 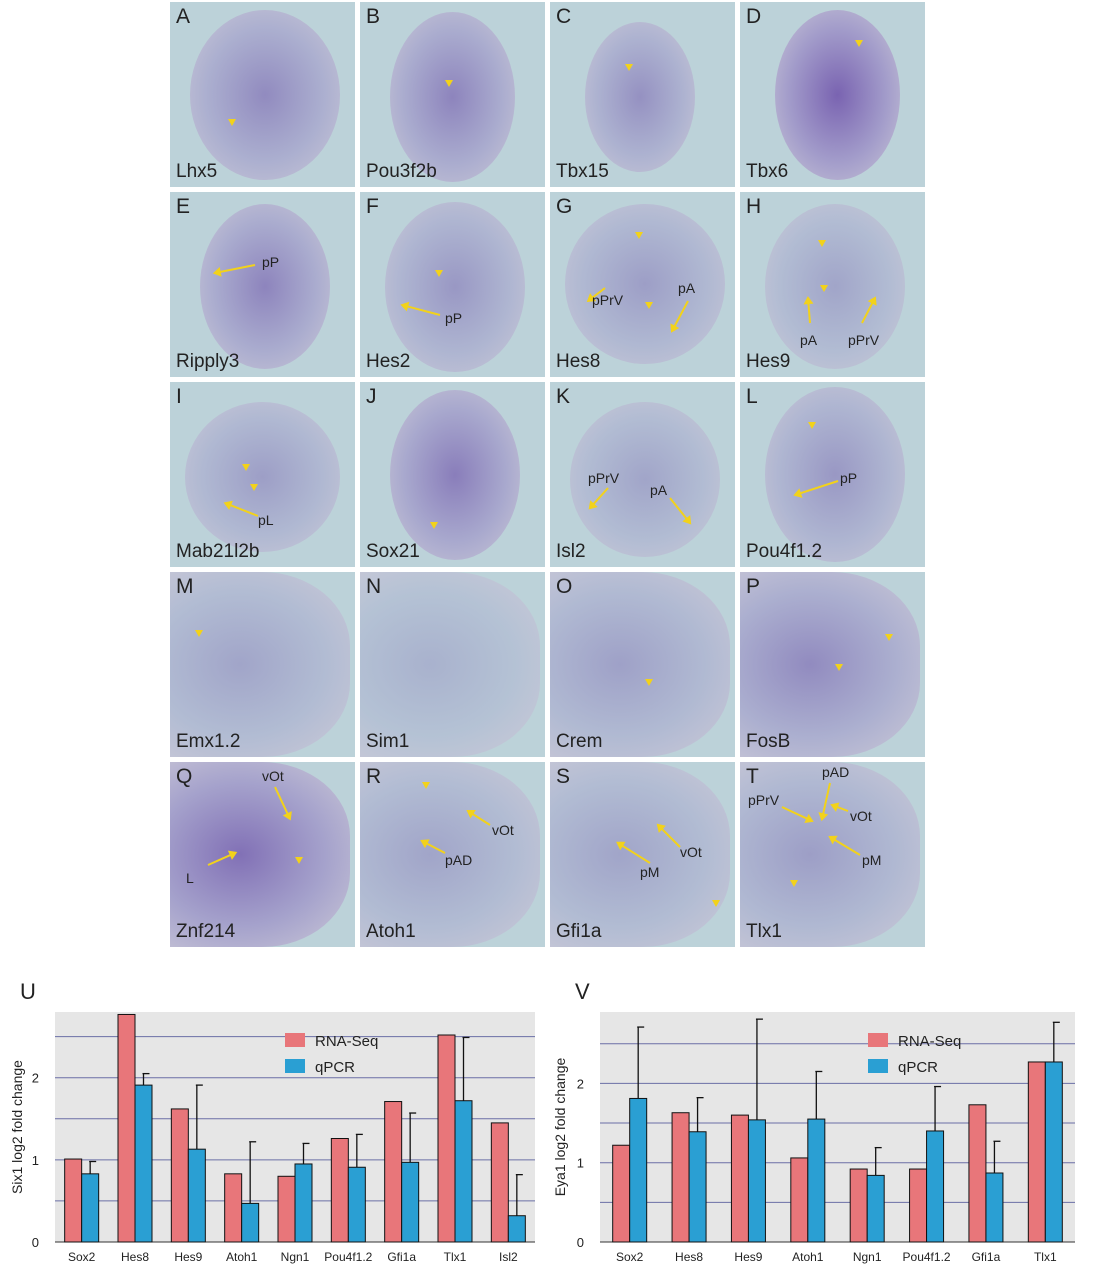 What do you see at coordinates (371, 396) in the screenshot?
I see `panel-letter: J` at bounding box center [371, 396].